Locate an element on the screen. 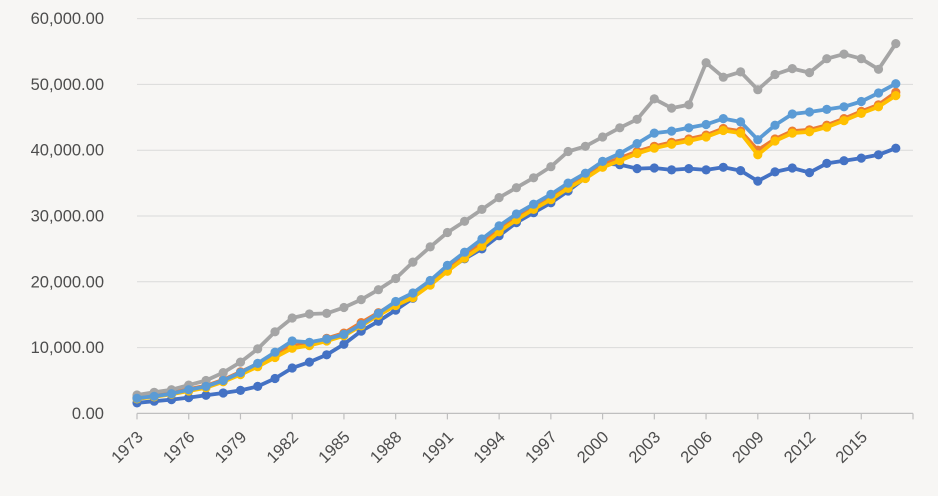 Image resolution: width=938 pixels, height=496 pixels. x-tick-label: 2009 is located at coordinates (748, 447).